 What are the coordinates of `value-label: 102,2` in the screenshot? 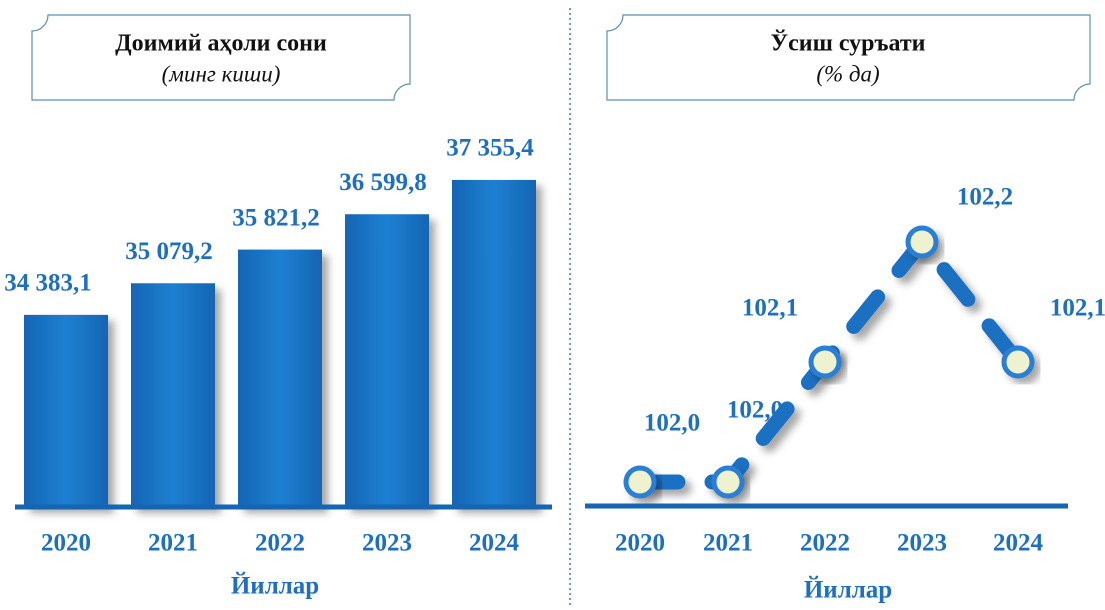 It's located at (985, 197).